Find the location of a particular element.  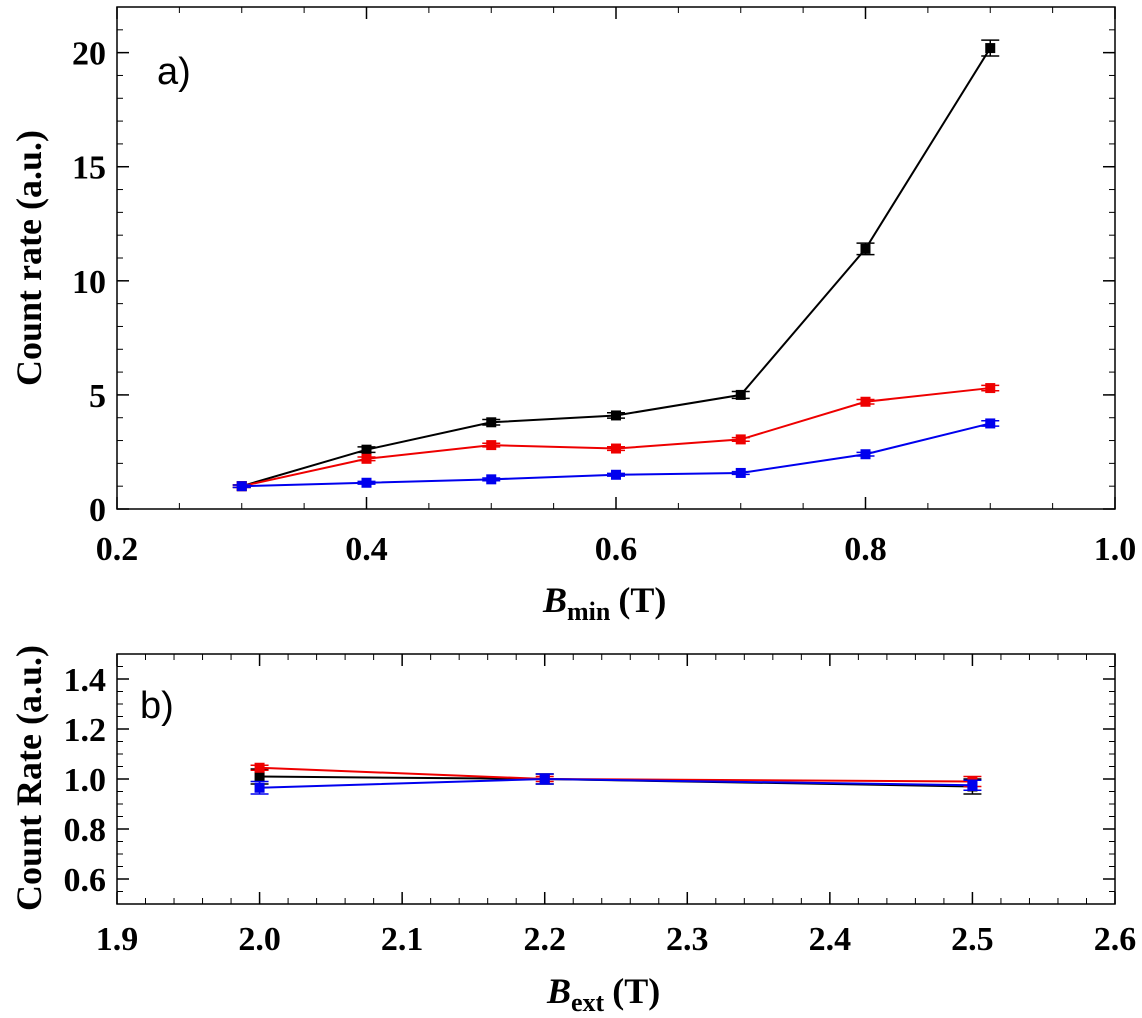

y-tick-label: 15 is located at coordinates (89, 168).